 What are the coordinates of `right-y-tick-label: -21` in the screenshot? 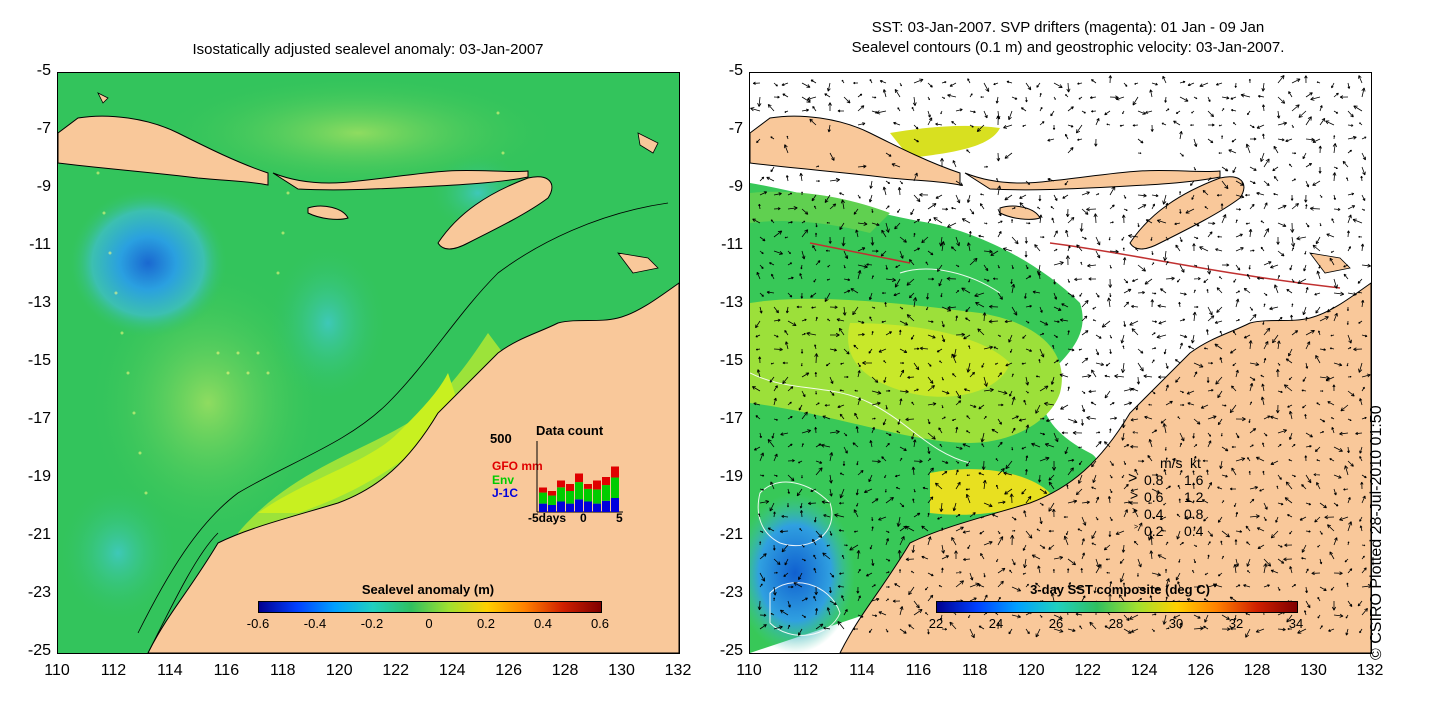 It's located at (731, 534).